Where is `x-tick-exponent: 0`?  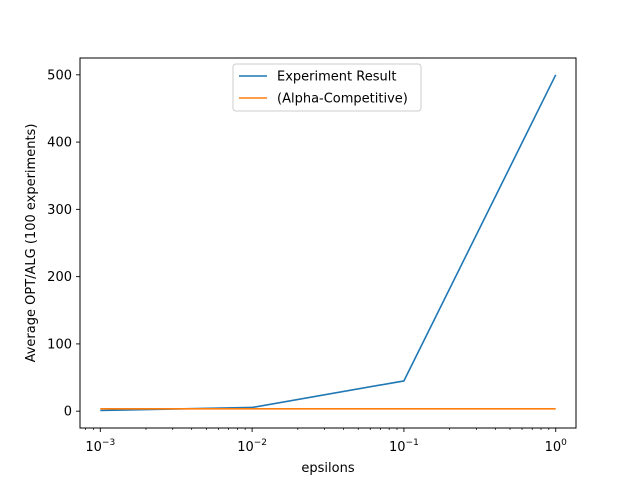 x-tick-exponent: 0 is located at coordinates (564, 443).